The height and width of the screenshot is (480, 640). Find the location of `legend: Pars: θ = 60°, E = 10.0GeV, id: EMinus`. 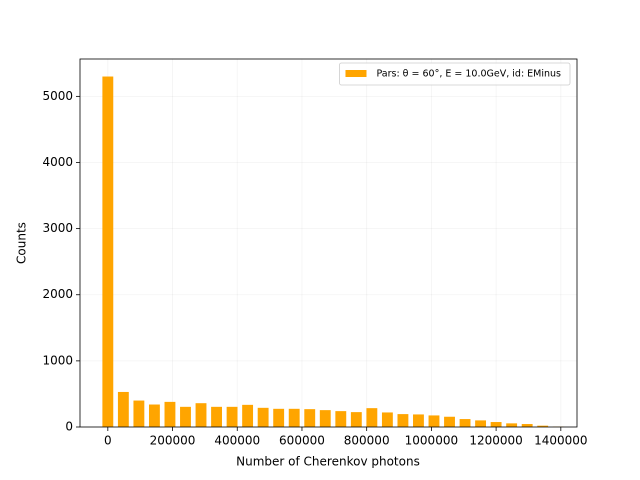

legend: Pars: θ = 60°, E = 10.0GeV, id: EMinus is located at coordinates (455, 74).